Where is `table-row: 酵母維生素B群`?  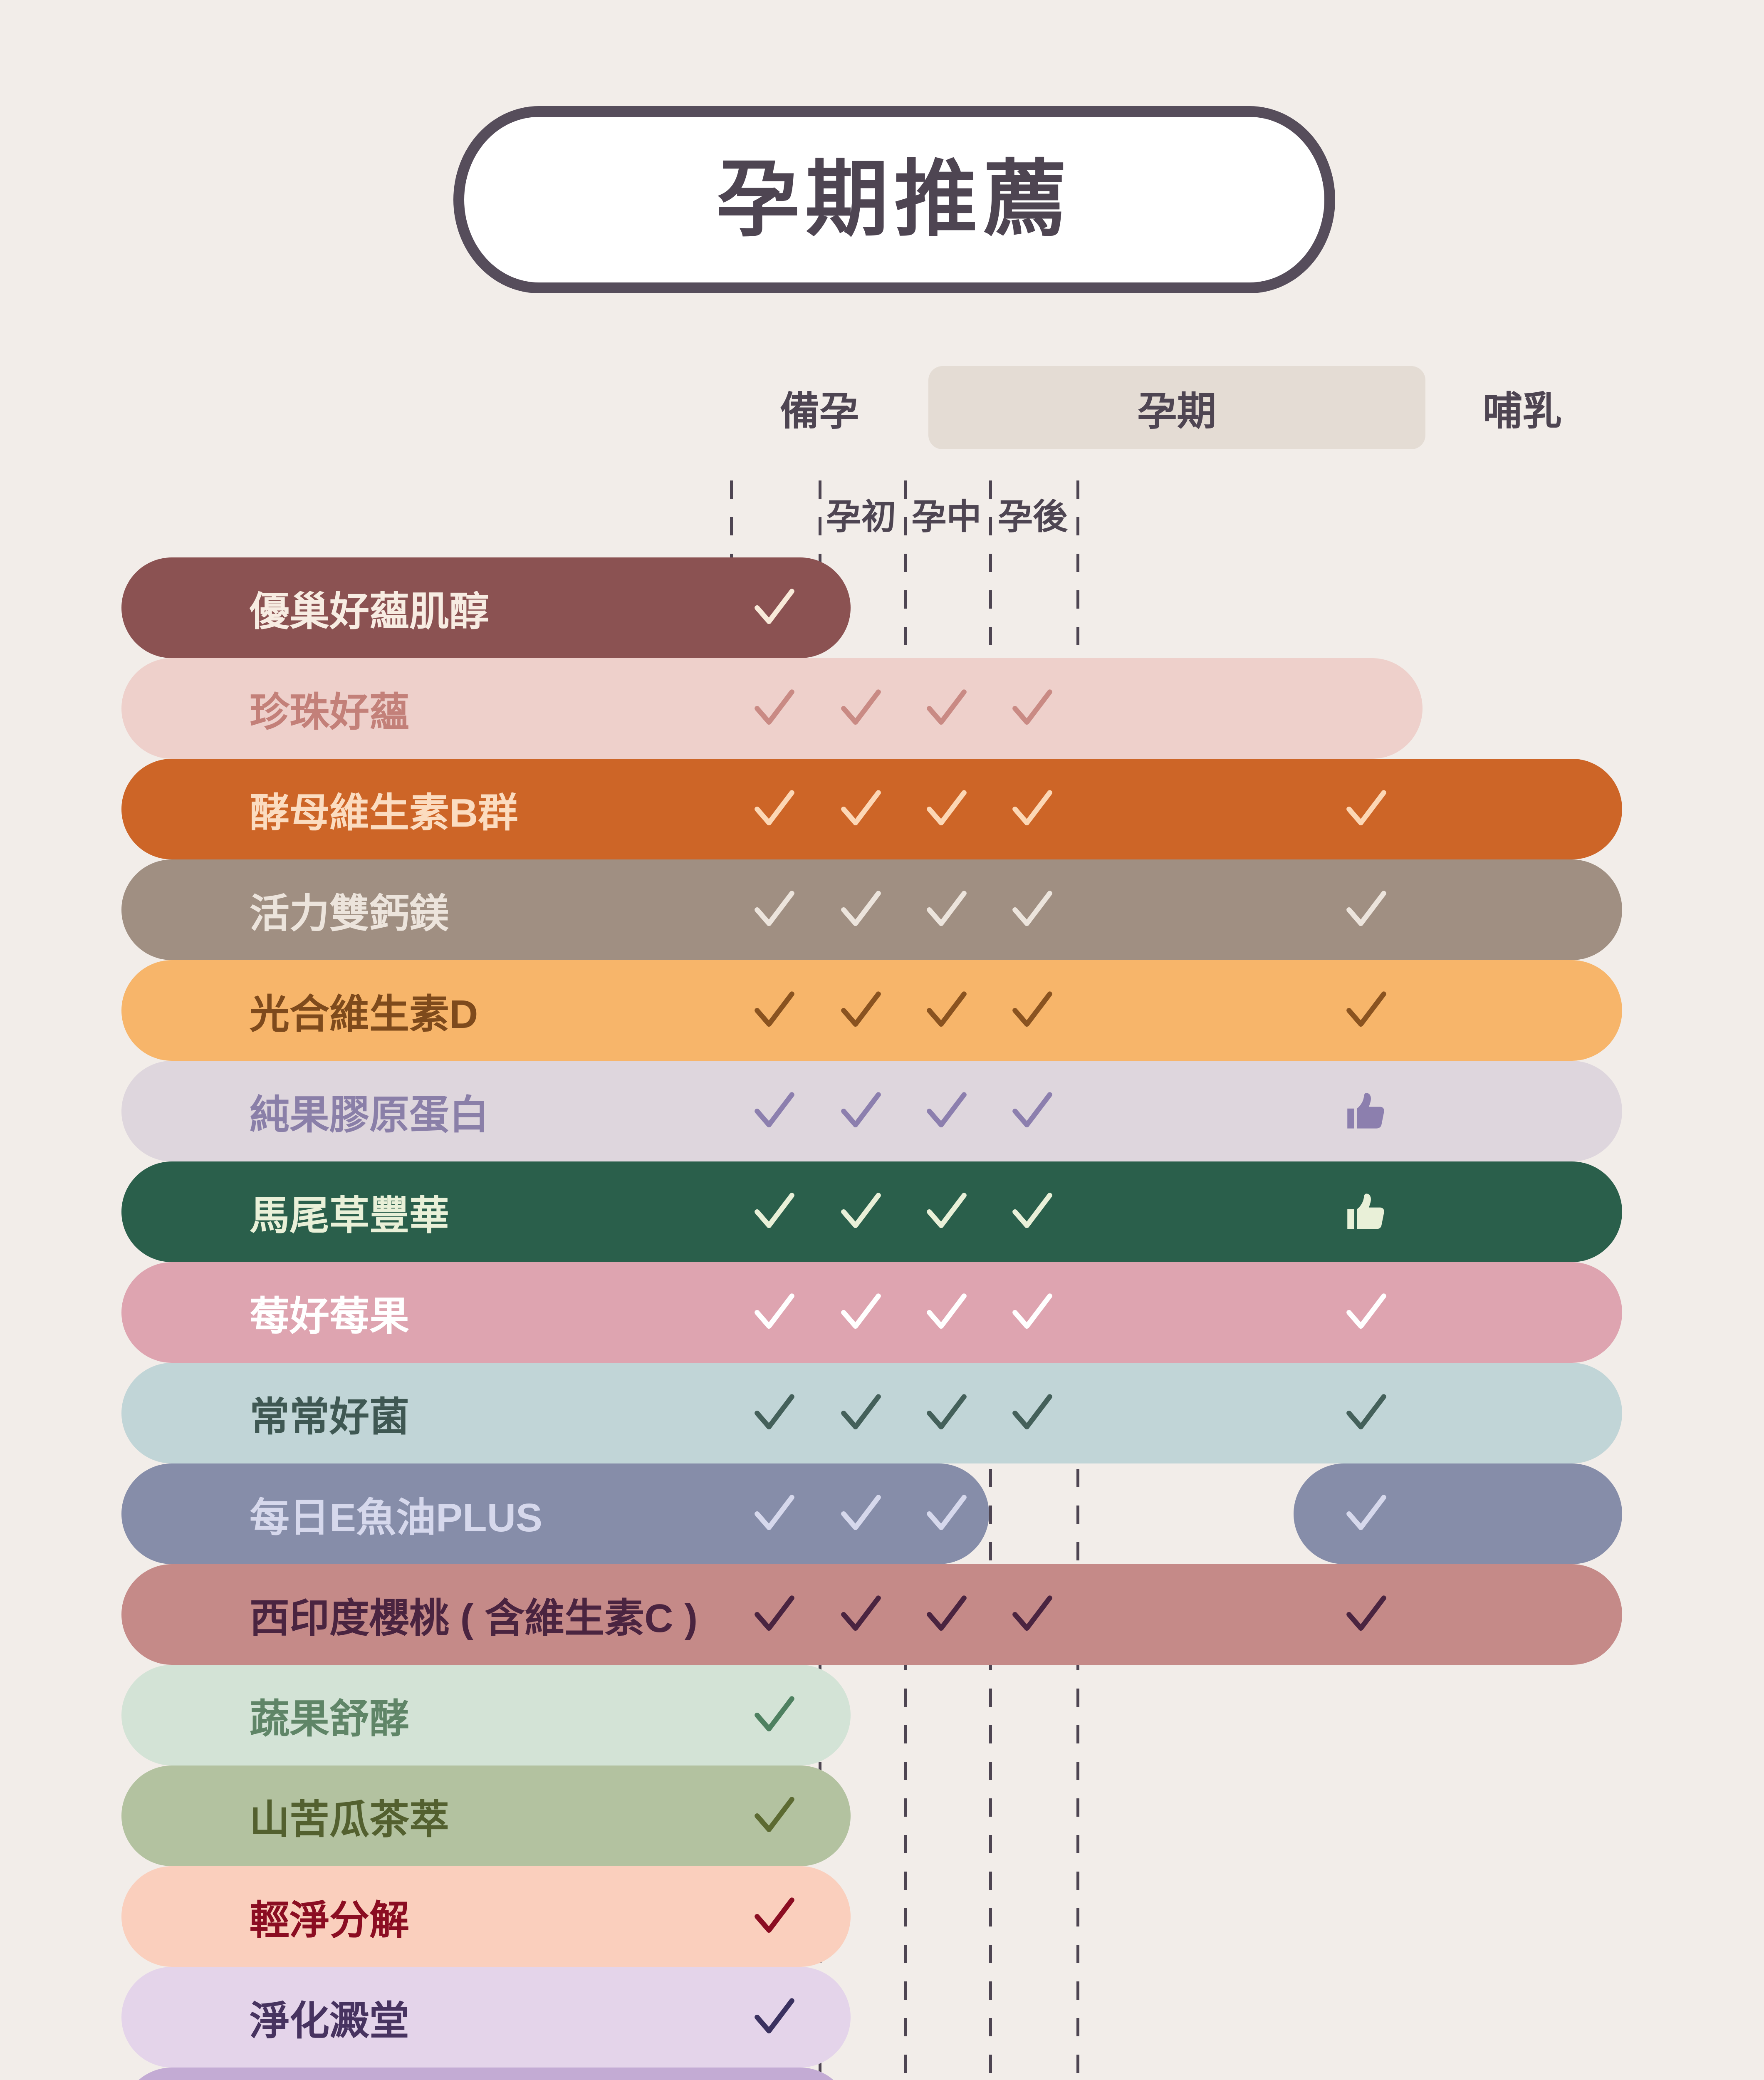
table-row: 酵母維生素B群 is located at coordinates (882, 809).